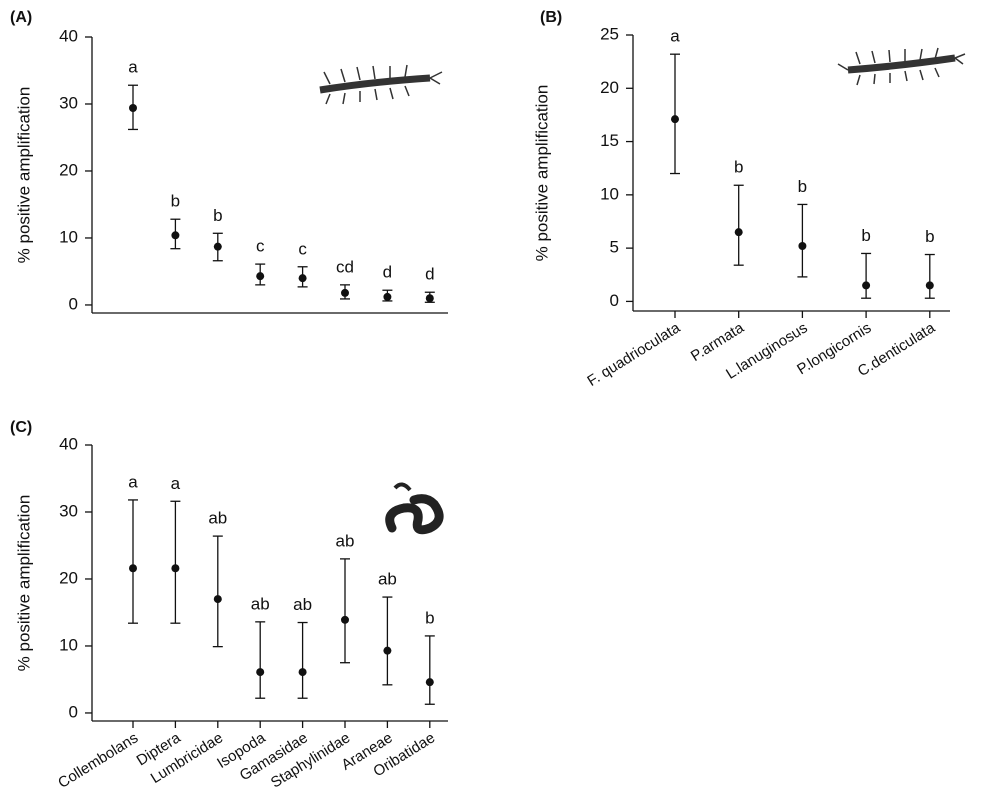  What do you see at coordinates (609, 140) in the screenshot?
I see `y-tick-label: 15` at bounding box center [609, 140].